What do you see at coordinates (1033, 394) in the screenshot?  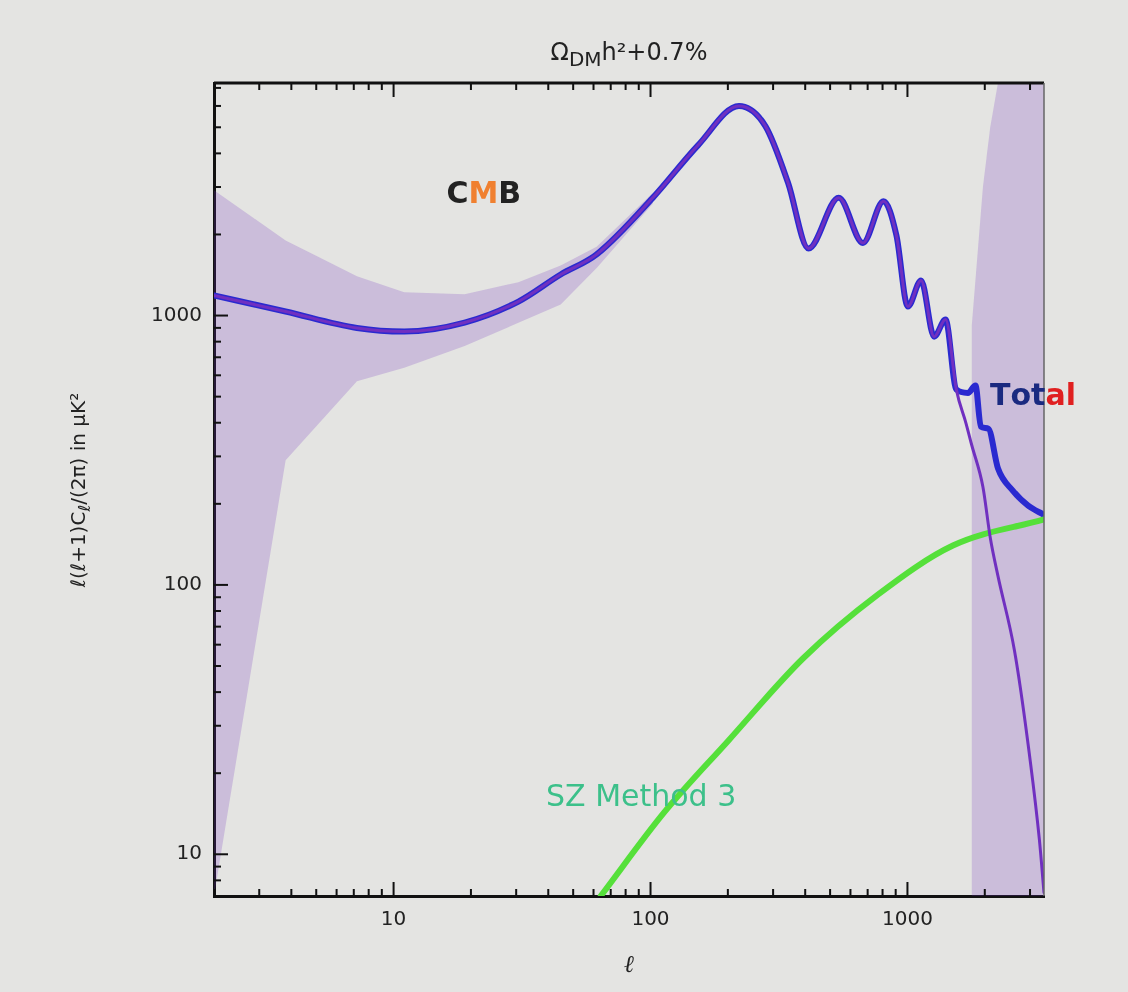 I see `series-label: Total` at bounding box center [1033, 394].